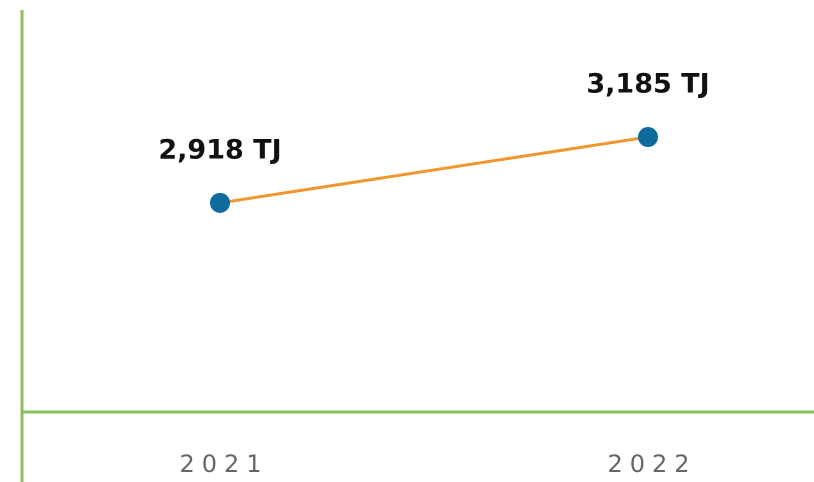  What do you see at coordinates (223, 464) in the screenshot?
I see `x-tick-label: 2021` at bounding box center [223, 464].